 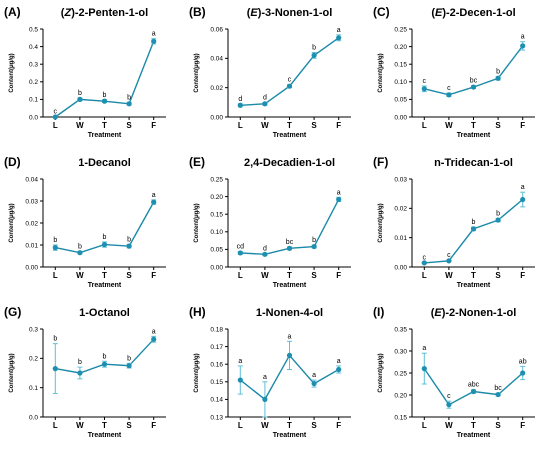 What do you see at coordinates (400, 373) in the screenshot?
I see `y-tick-label: 0.25` at bounding box center [400, 373].